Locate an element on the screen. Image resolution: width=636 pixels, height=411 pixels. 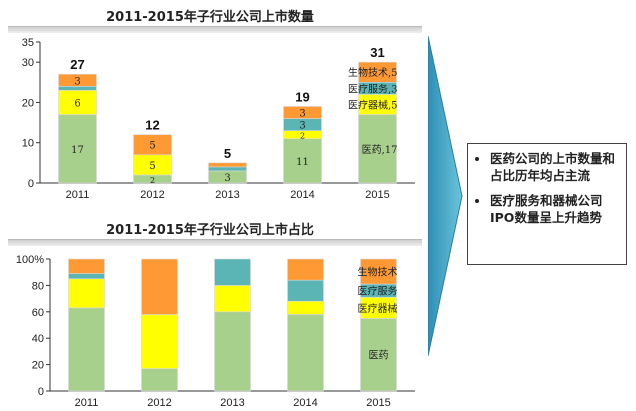
y-tick-label: 35 is located at coordinates (28, 43).